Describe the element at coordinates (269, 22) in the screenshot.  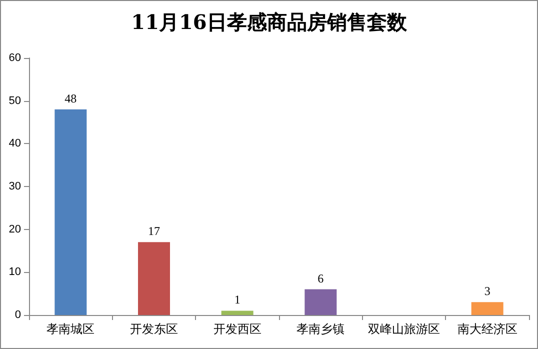
I see `chart-title: 11月16日孝感商品房销售套数` at that location.